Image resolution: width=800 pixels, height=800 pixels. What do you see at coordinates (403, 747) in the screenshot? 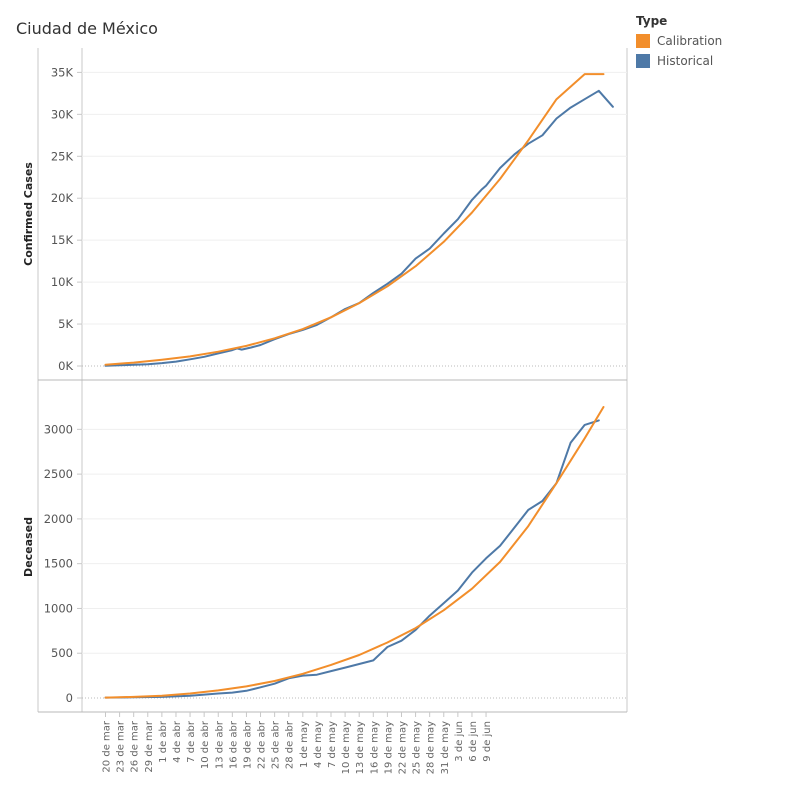
I see `x-tick-label: 22 de may` at bounding box center [403, 747].